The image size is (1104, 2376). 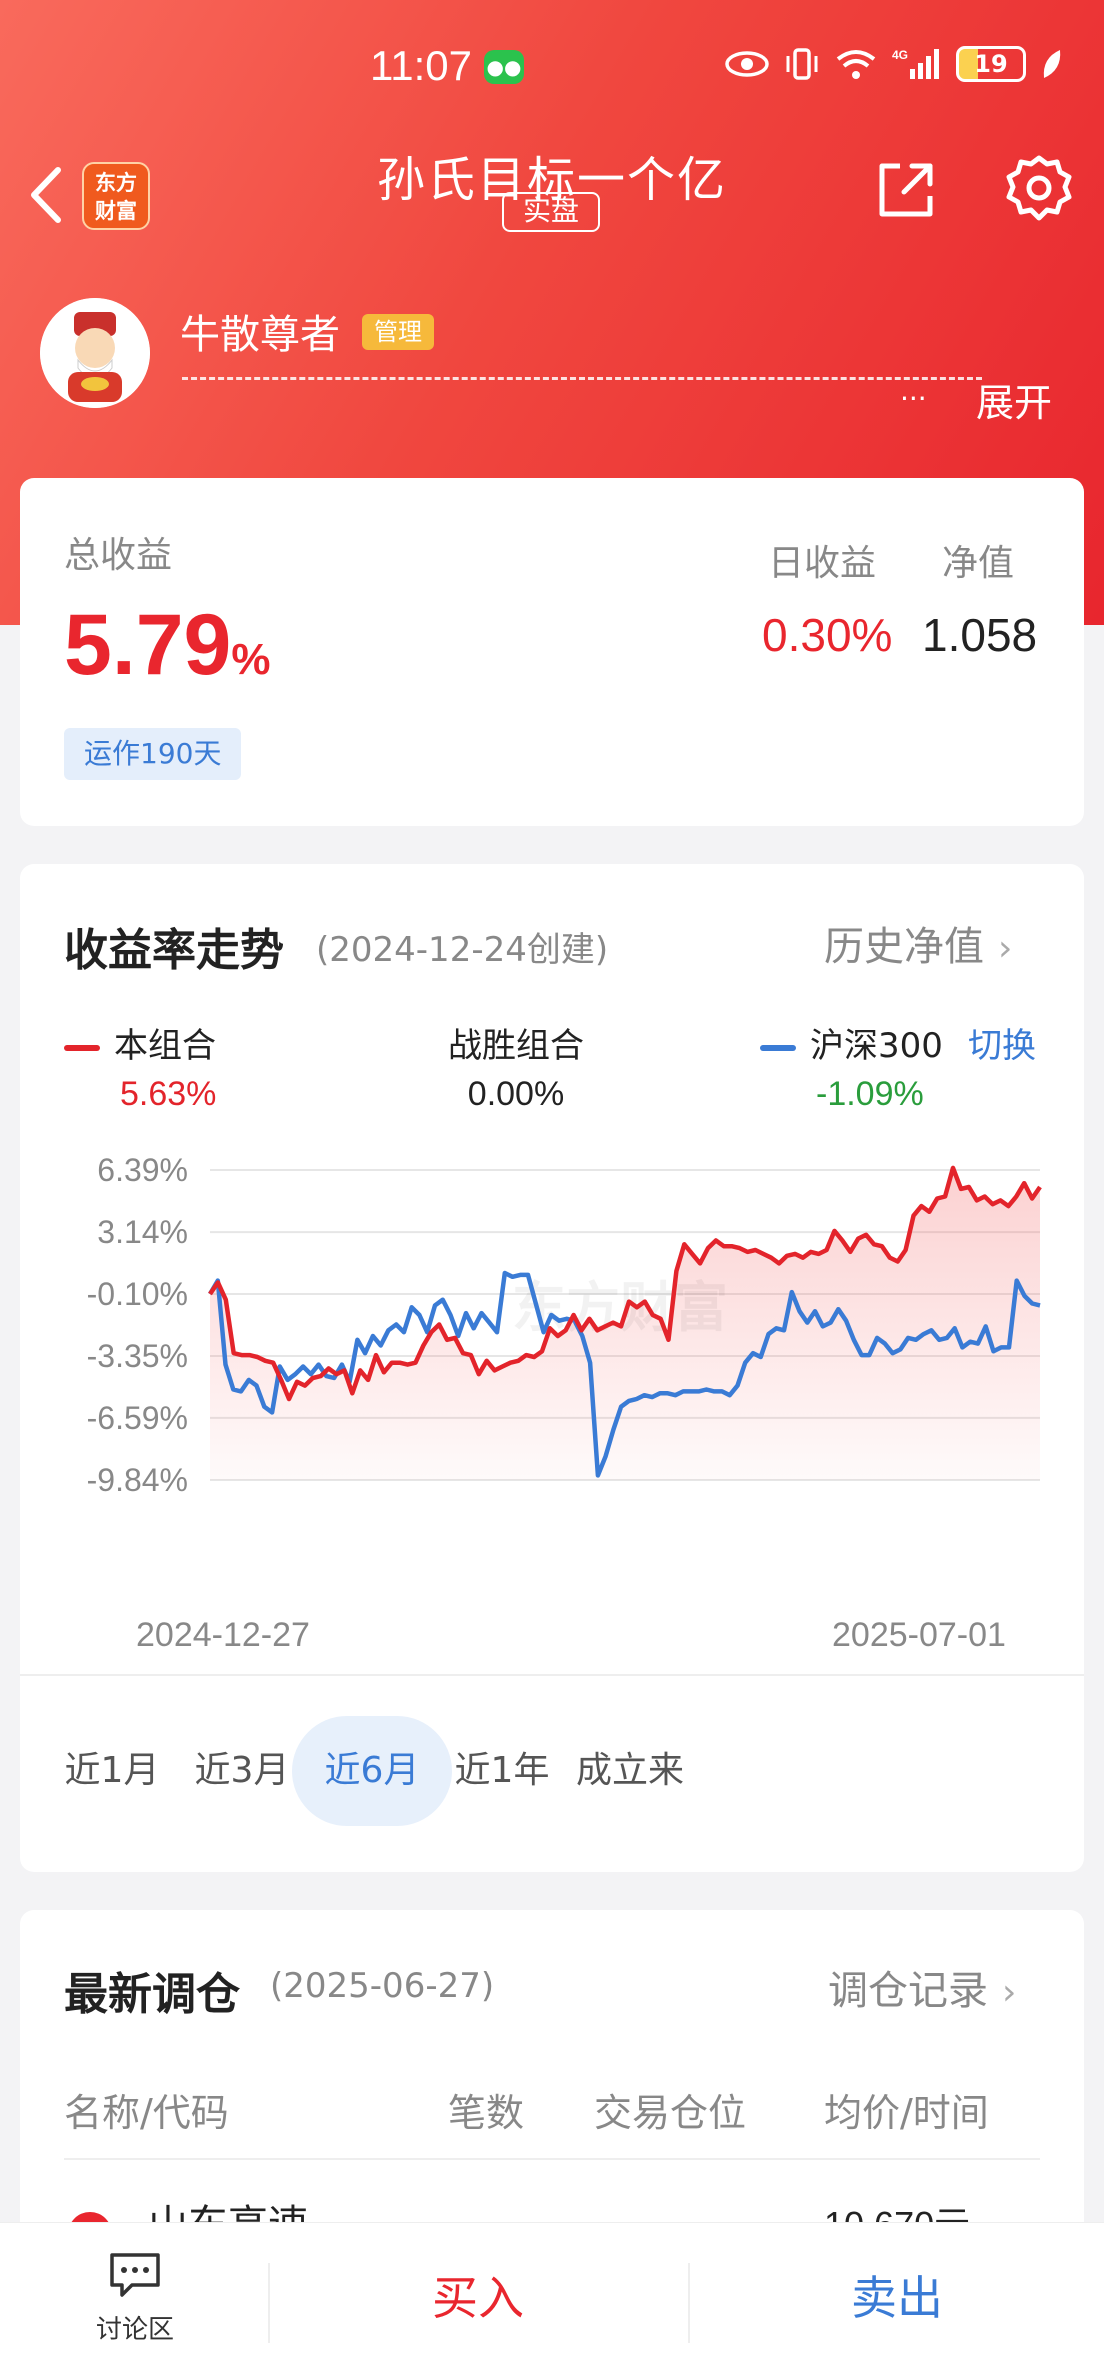 What do you see at coordinates (82, 1047) in the screenshot?
I see `legend-portfolio-swatch` at bounding box center [82, 1047].